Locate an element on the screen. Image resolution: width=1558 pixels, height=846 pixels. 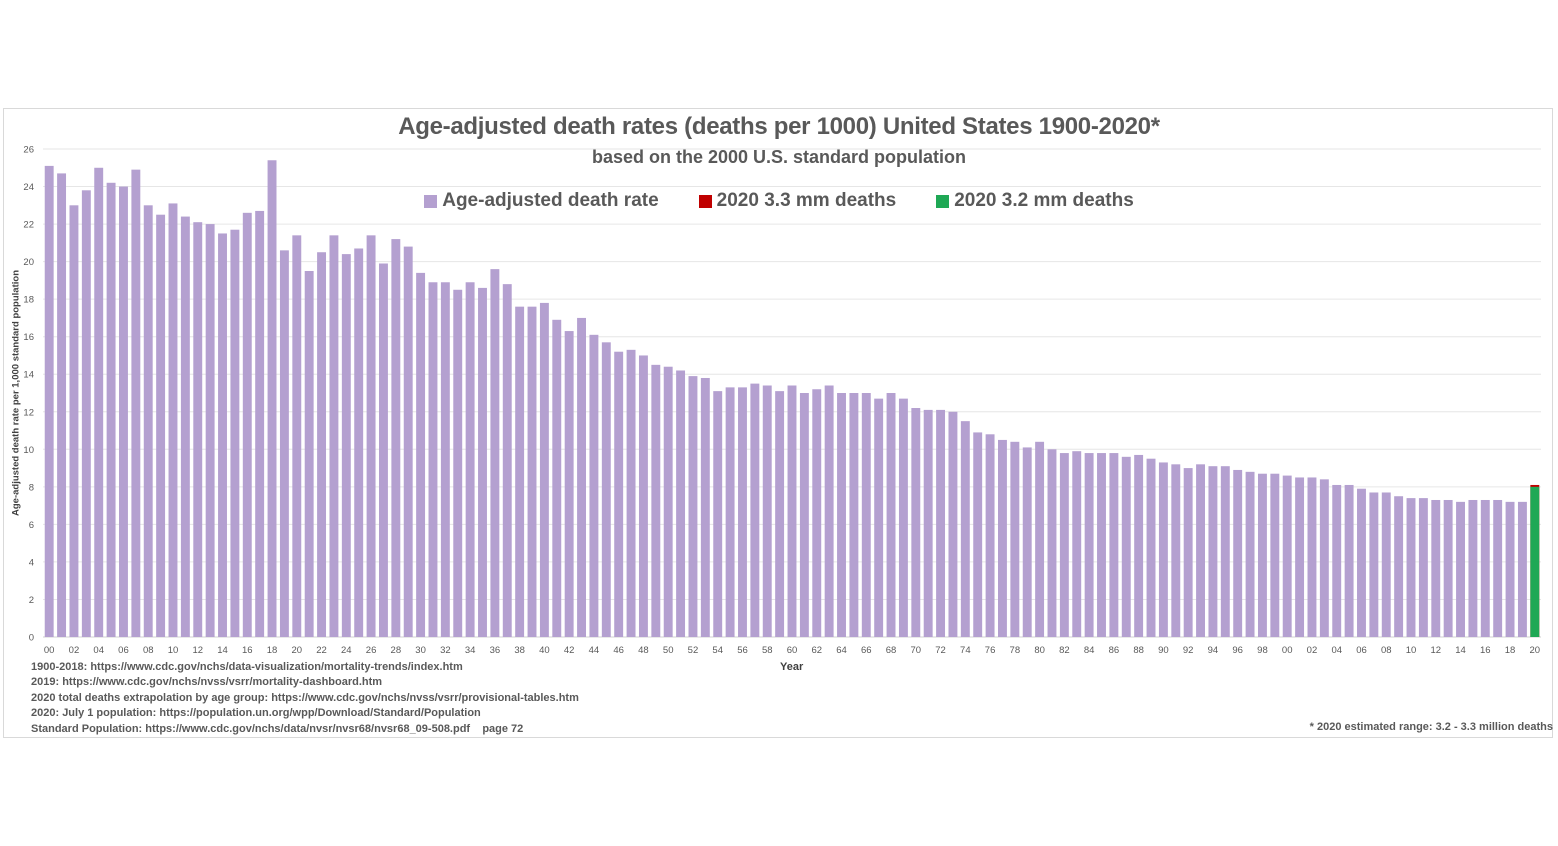
bar-1974 is located at coordinates (965, 529).